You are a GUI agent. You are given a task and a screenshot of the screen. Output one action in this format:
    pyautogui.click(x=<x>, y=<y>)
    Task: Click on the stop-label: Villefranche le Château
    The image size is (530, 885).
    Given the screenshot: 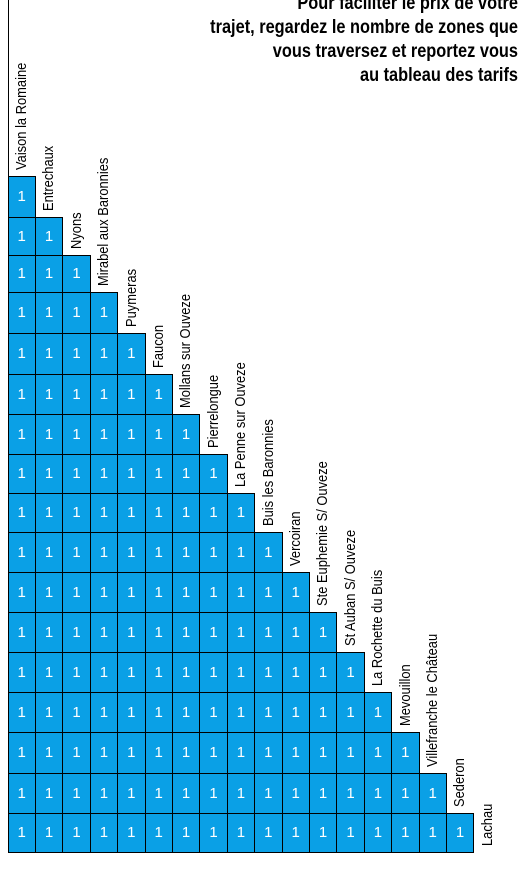 What is the action you would take?
    pyautogui.click(x=432, y=700)
    